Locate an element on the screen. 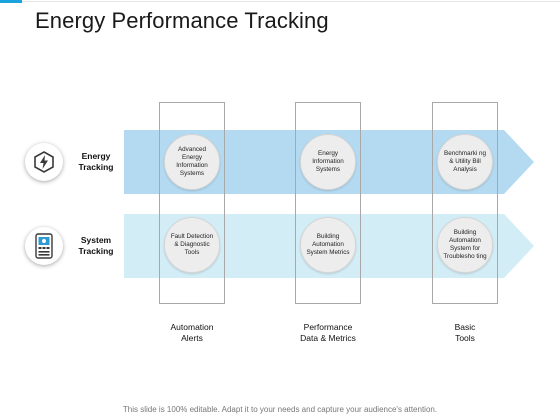 This screenshot has width=560, height=420. column-frame-automation-alerts is located at coordinates (192, 203).